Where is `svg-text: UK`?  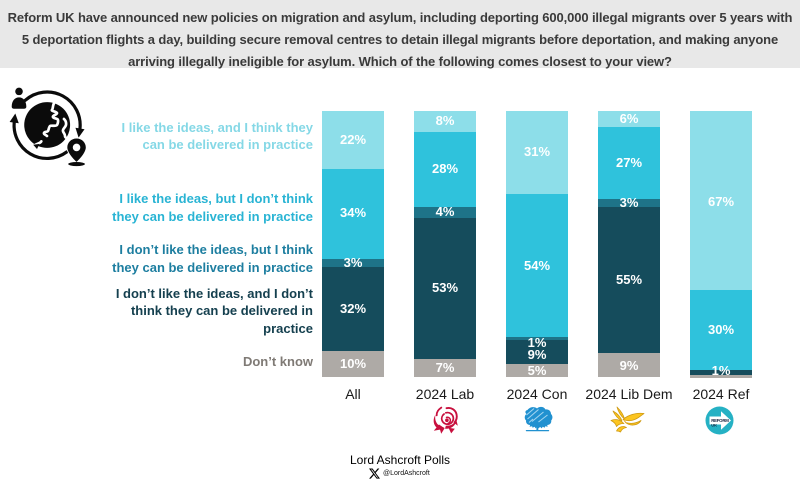
svg-text: UK is located at coordinates (714, 425).